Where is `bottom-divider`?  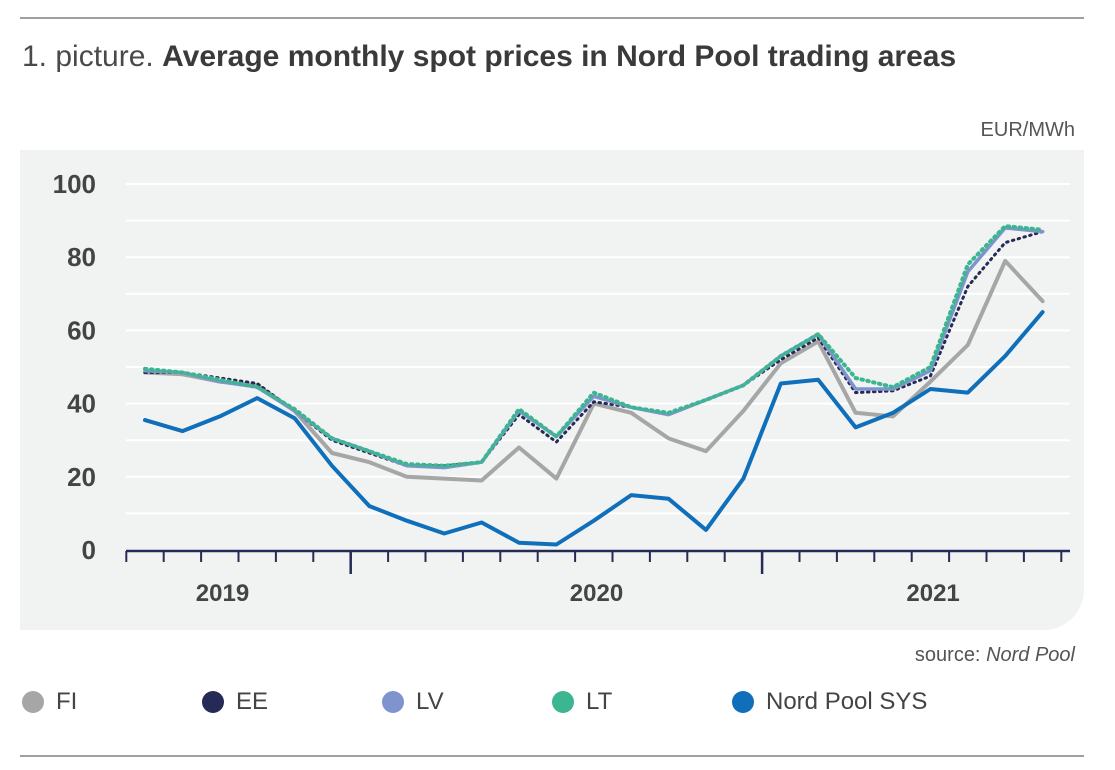
bottom-divider is located at coordinates (552, 756).